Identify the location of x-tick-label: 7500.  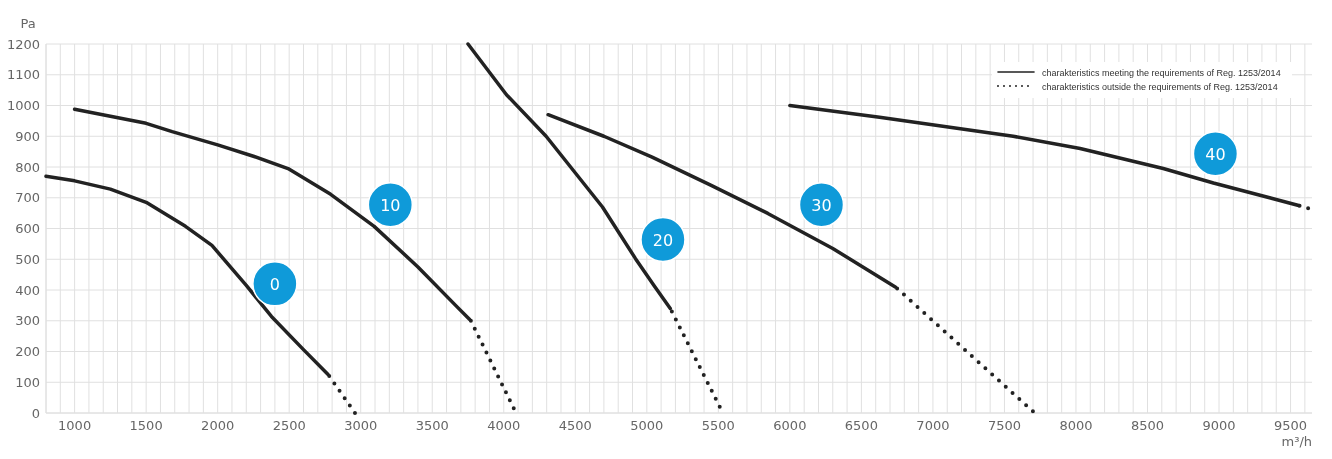
(1004, 425).